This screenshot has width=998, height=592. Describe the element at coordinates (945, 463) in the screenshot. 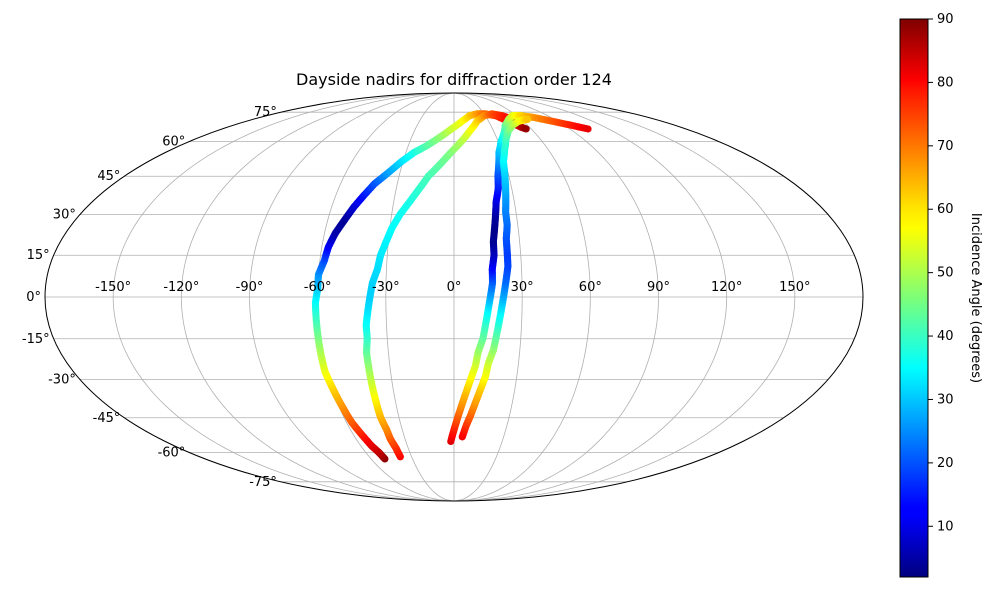

I see `colorbar-tick-label: 20` at that location.